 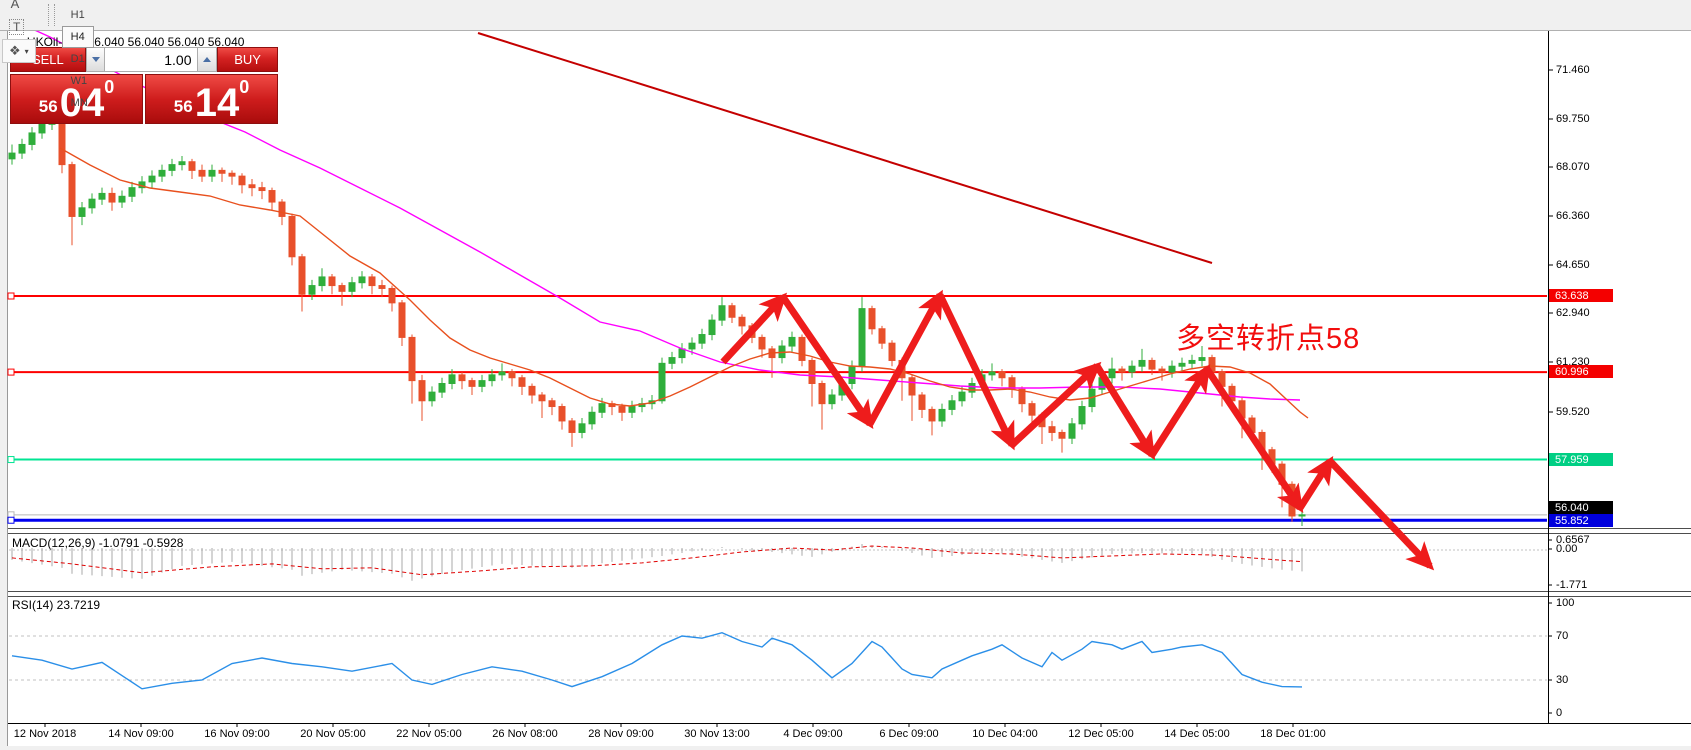 What do you see at coordinates (1573, 540) in the screenshot?
I see `macd-axis-label: 0.6567` at bounding box center [1573, 540].